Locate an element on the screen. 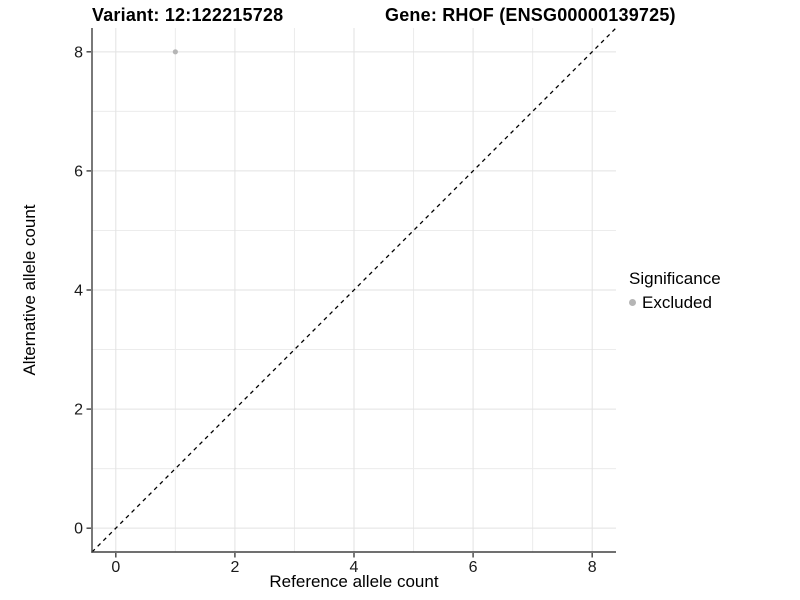 This screenshot has width=800, height=600. y-tick-label: 2 is located at coordinates (78, 410).